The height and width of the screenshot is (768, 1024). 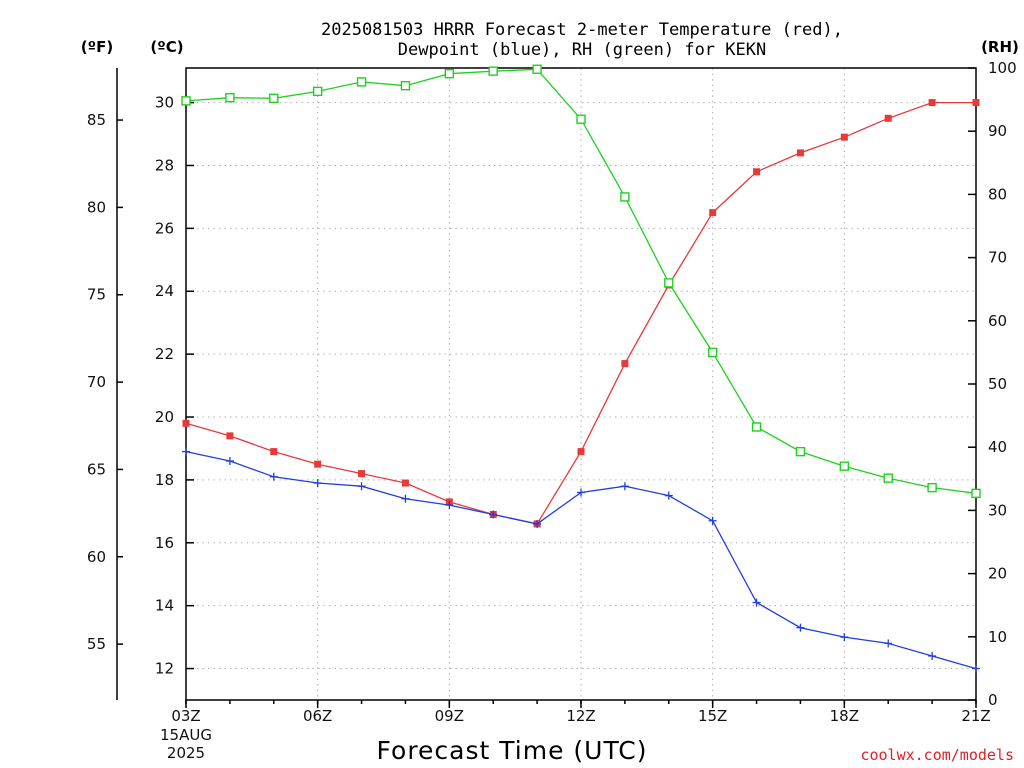 What do you see at coordinates (96, 469) in the screenshot?
I see `f-tick-label: 65` at bounding box center [96, 469].